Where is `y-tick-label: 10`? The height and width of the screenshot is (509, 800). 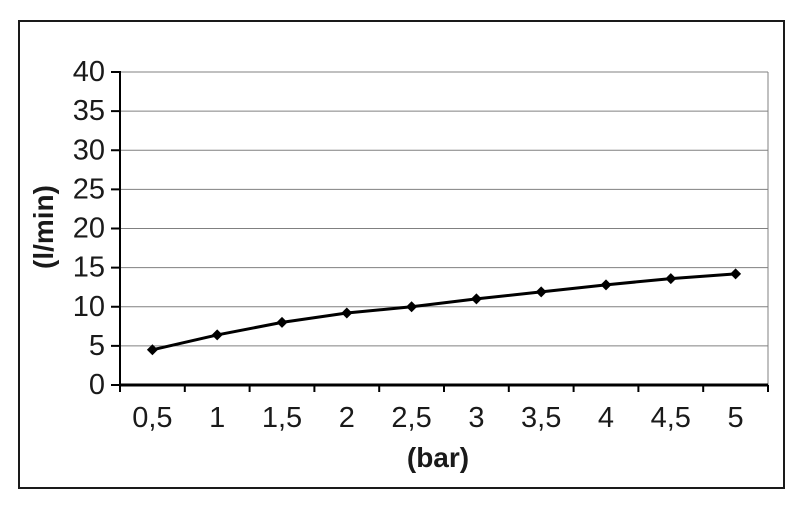 y-tick-label: 10 is located at coordinates (89, 307).